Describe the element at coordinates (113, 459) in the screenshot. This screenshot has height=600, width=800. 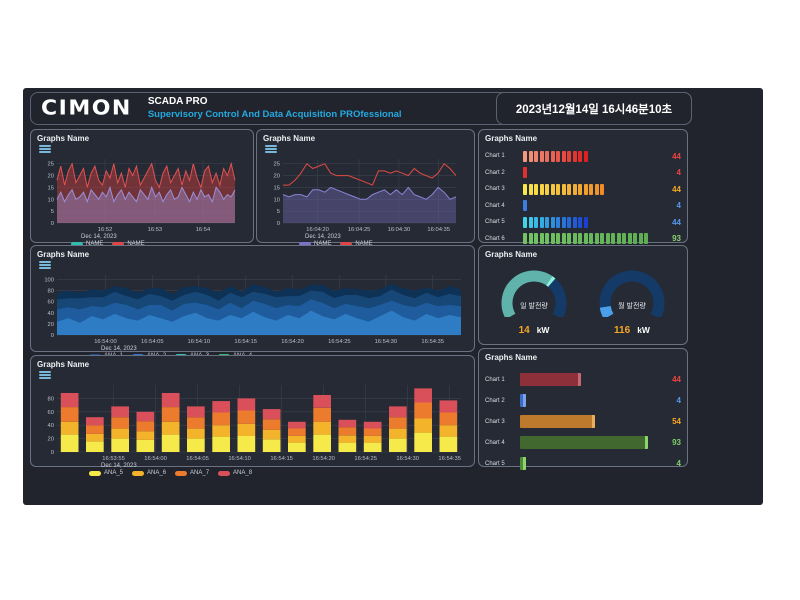
I see `svg-text: 16:53:55` at that location.